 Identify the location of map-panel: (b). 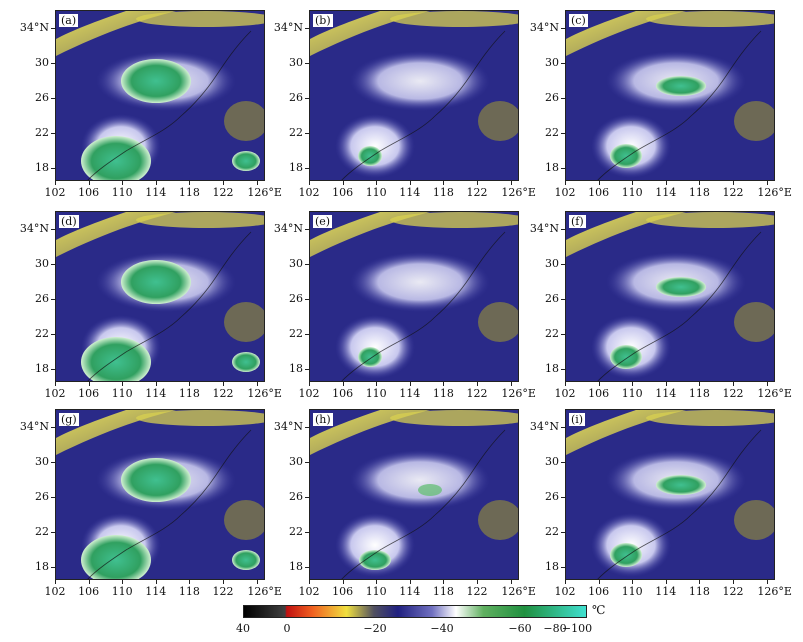
(414, 95).